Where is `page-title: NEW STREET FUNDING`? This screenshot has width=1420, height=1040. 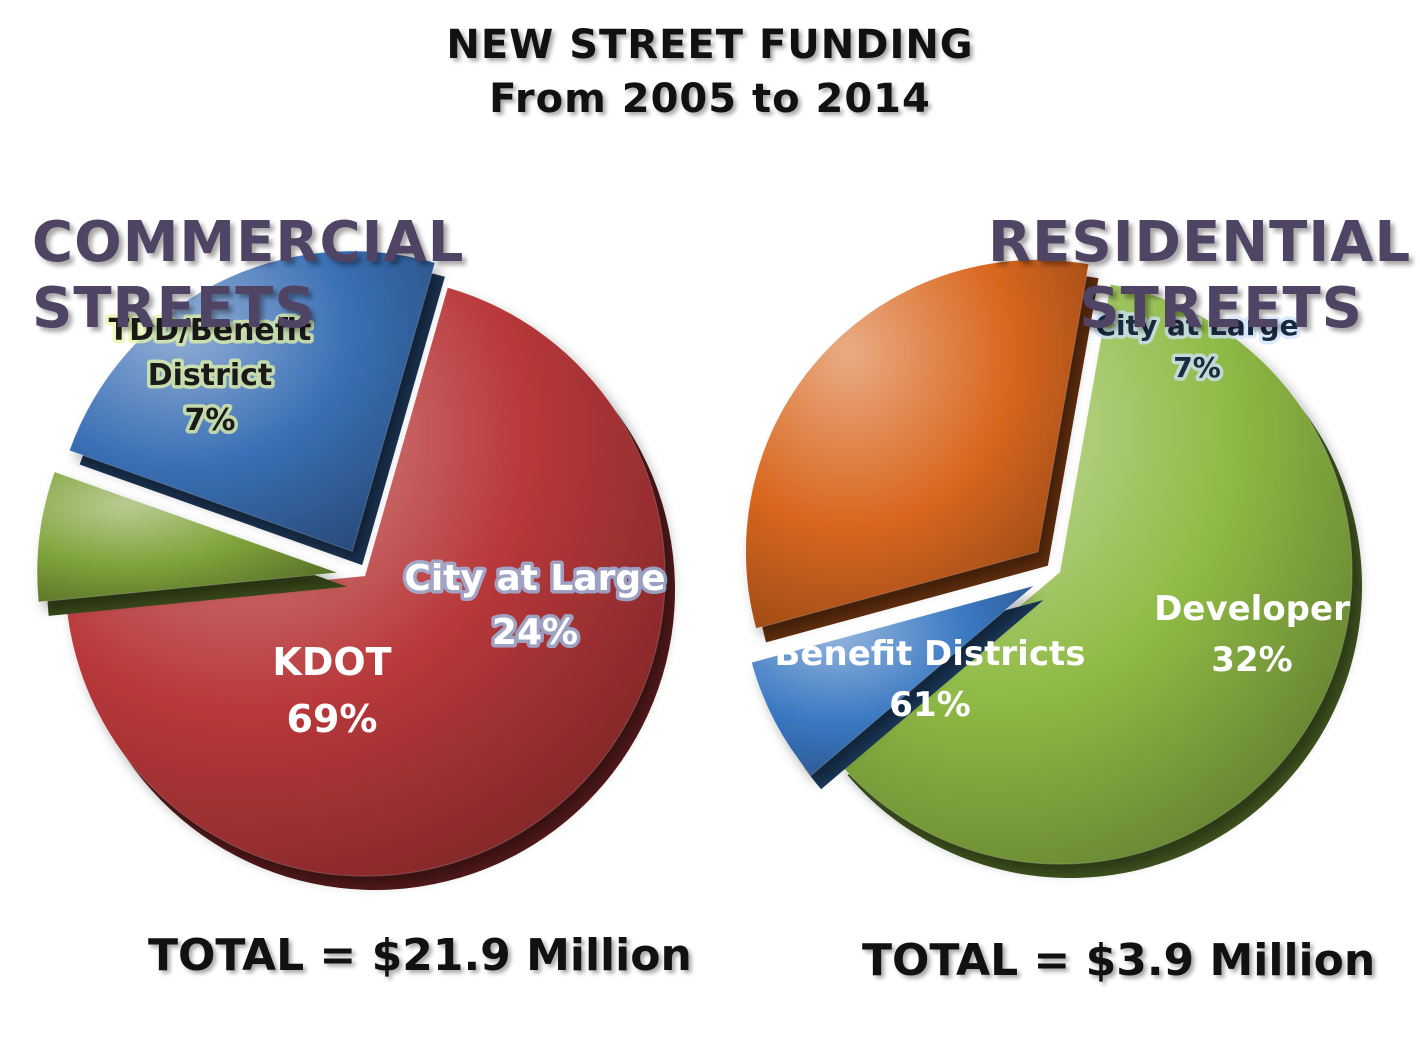 page-title: NEW STREET FUNDING is located at coordinates (710, 45).